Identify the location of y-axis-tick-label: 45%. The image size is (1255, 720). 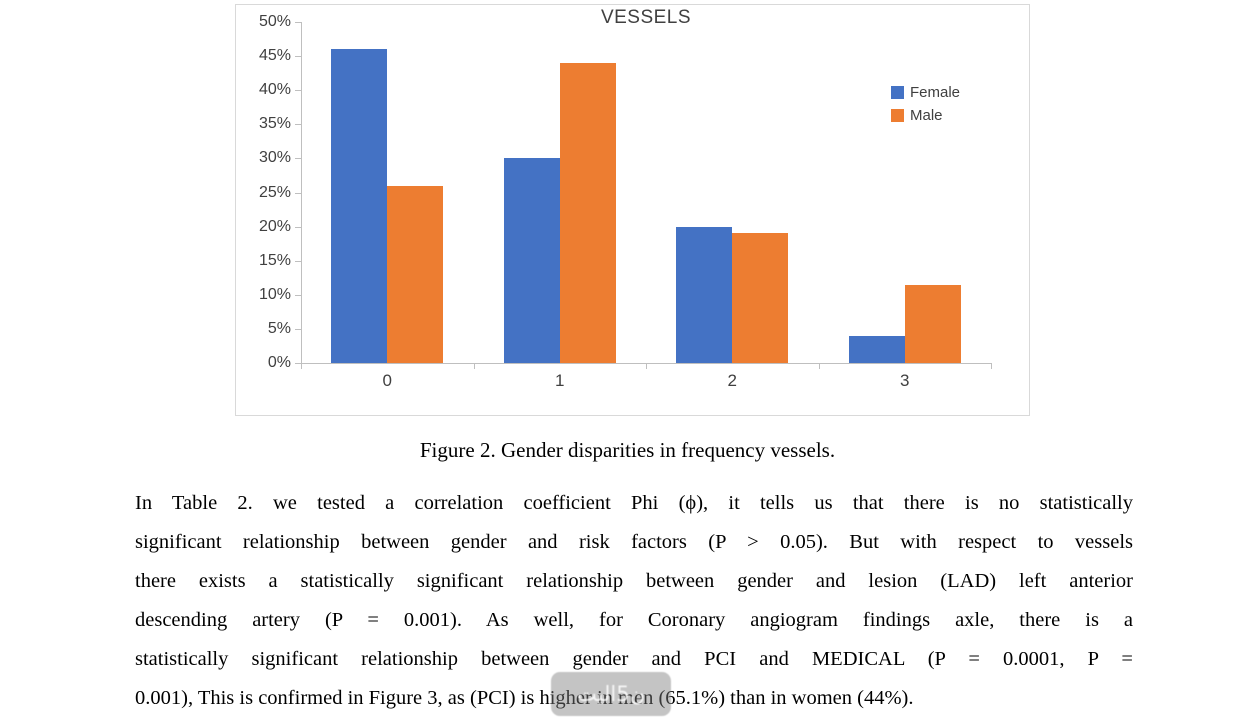
(274, 56).